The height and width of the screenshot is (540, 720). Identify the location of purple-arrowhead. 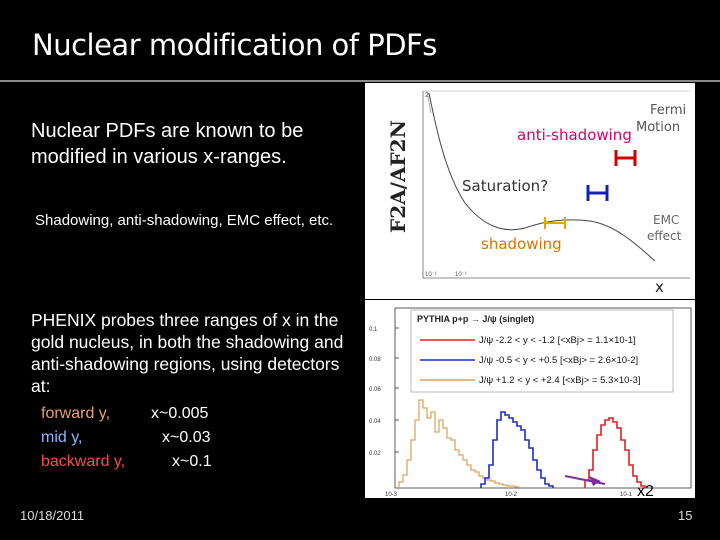
(595, 481).